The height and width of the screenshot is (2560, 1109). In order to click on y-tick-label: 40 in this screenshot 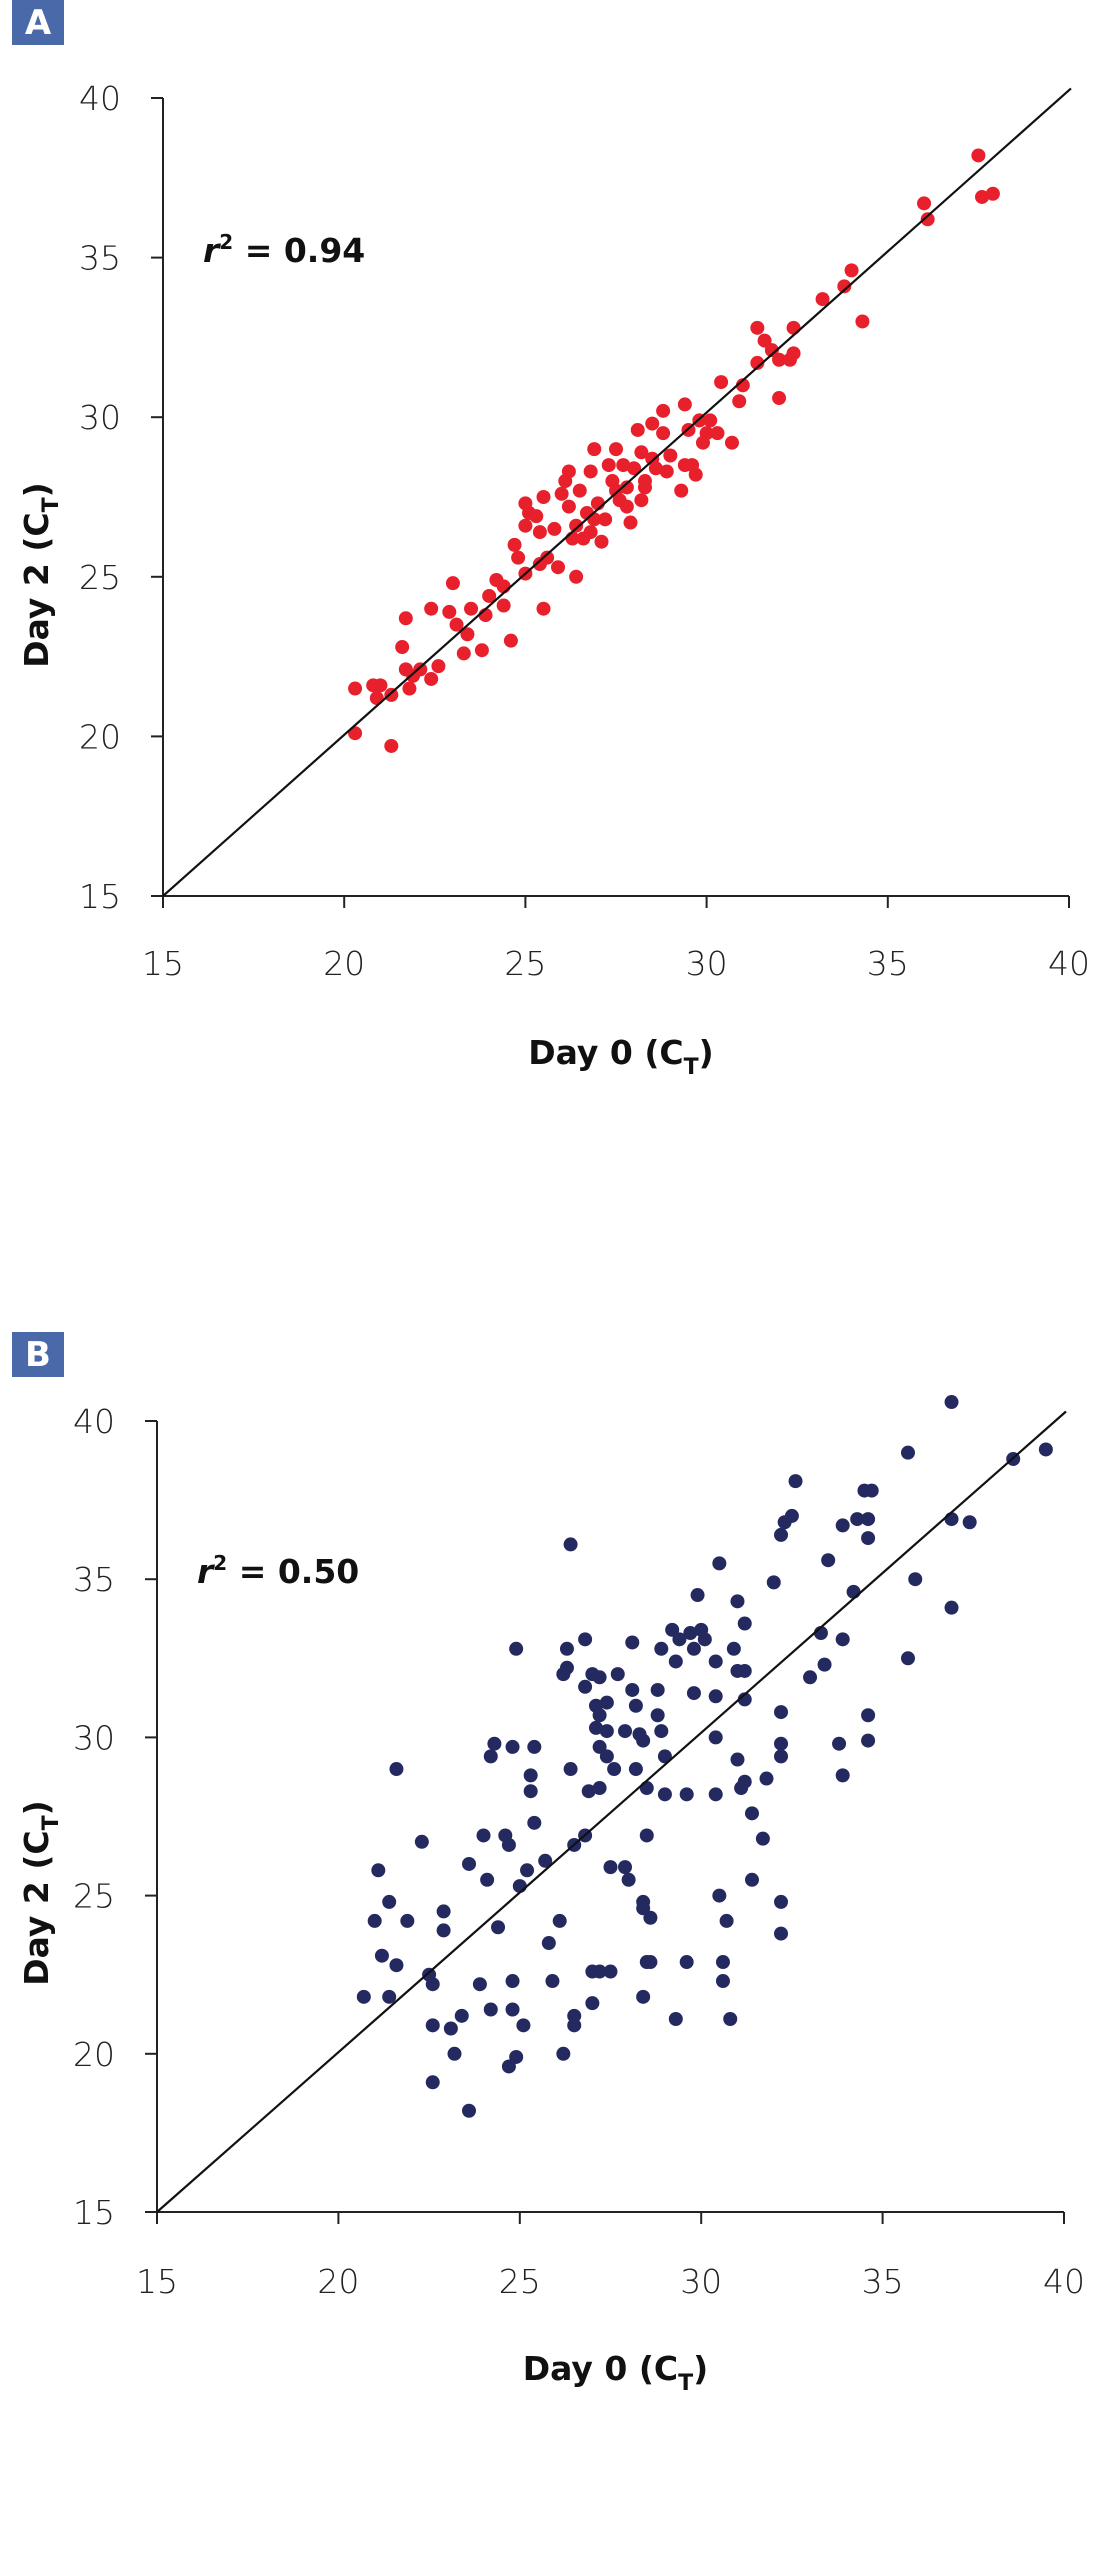, I will do `click(94, 1421)`.